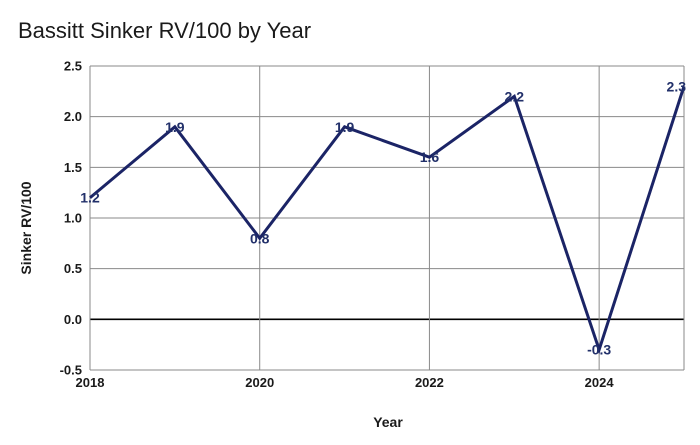  What do you see at coordinates (73, 116) in the screenshot?
I see `y-tick-label: 2.0` at bounding box center [73, 116].